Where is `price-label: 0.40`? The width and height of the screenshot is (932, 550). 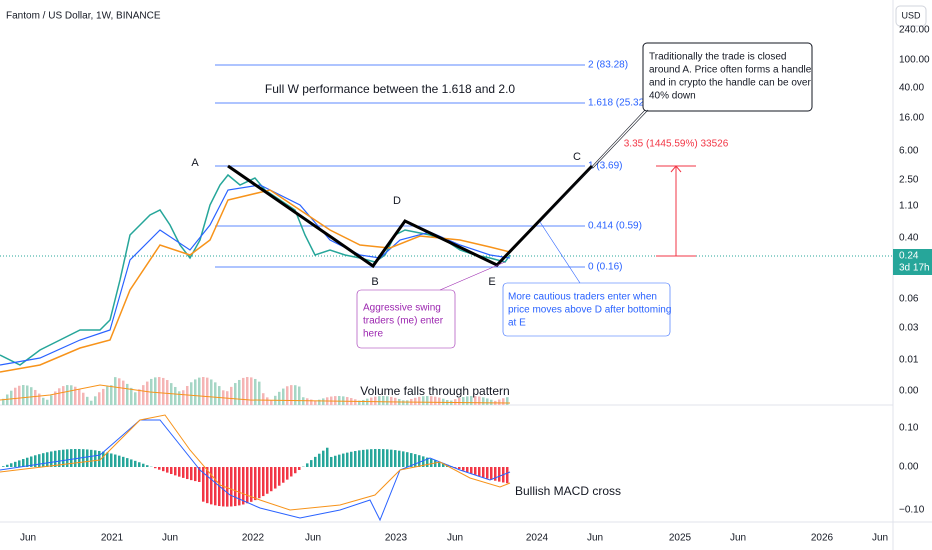 price-label: 0.40 is located at coordinates (909, 238).